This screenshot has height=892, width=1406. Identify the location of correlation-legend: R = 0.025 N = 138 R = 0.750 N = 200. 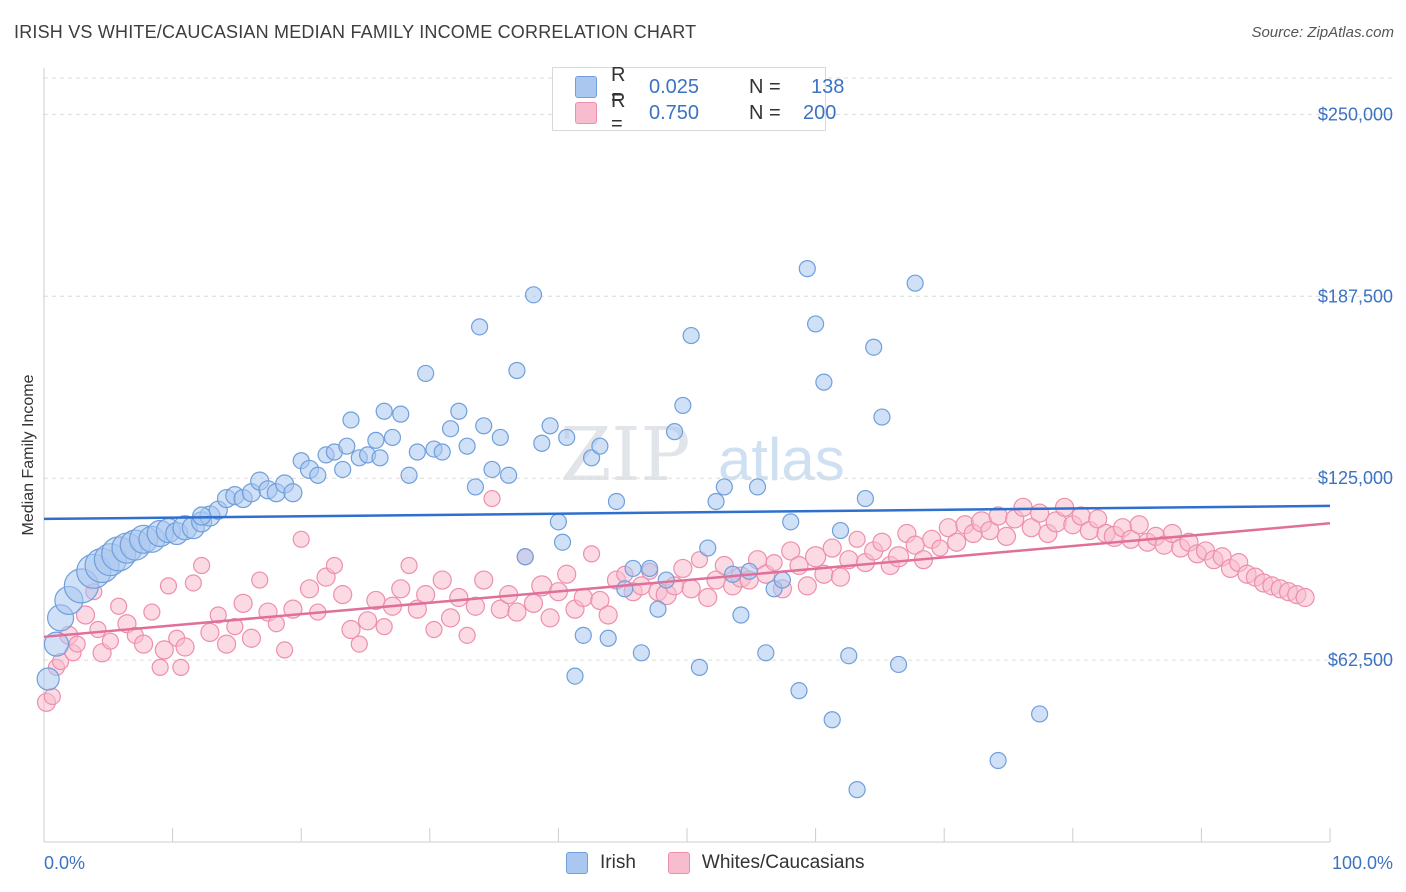
(698, 99).